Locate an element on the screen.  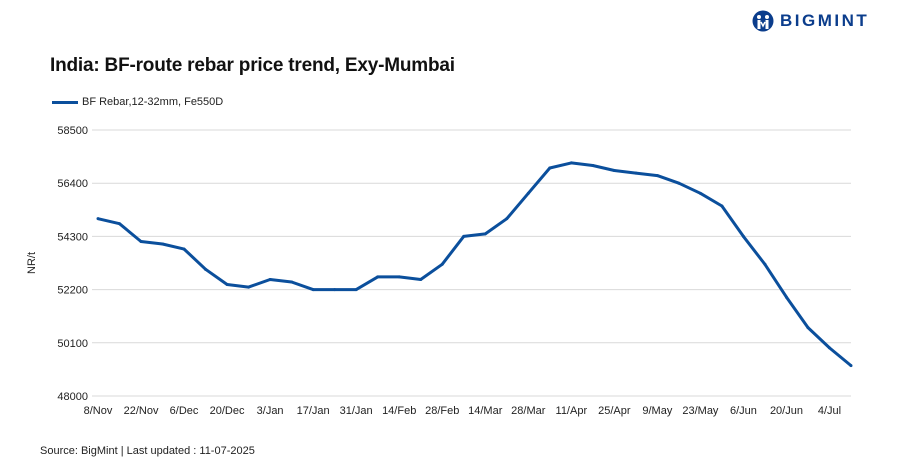
x-tick-label: 9/May is located at coordinates (657, 411).